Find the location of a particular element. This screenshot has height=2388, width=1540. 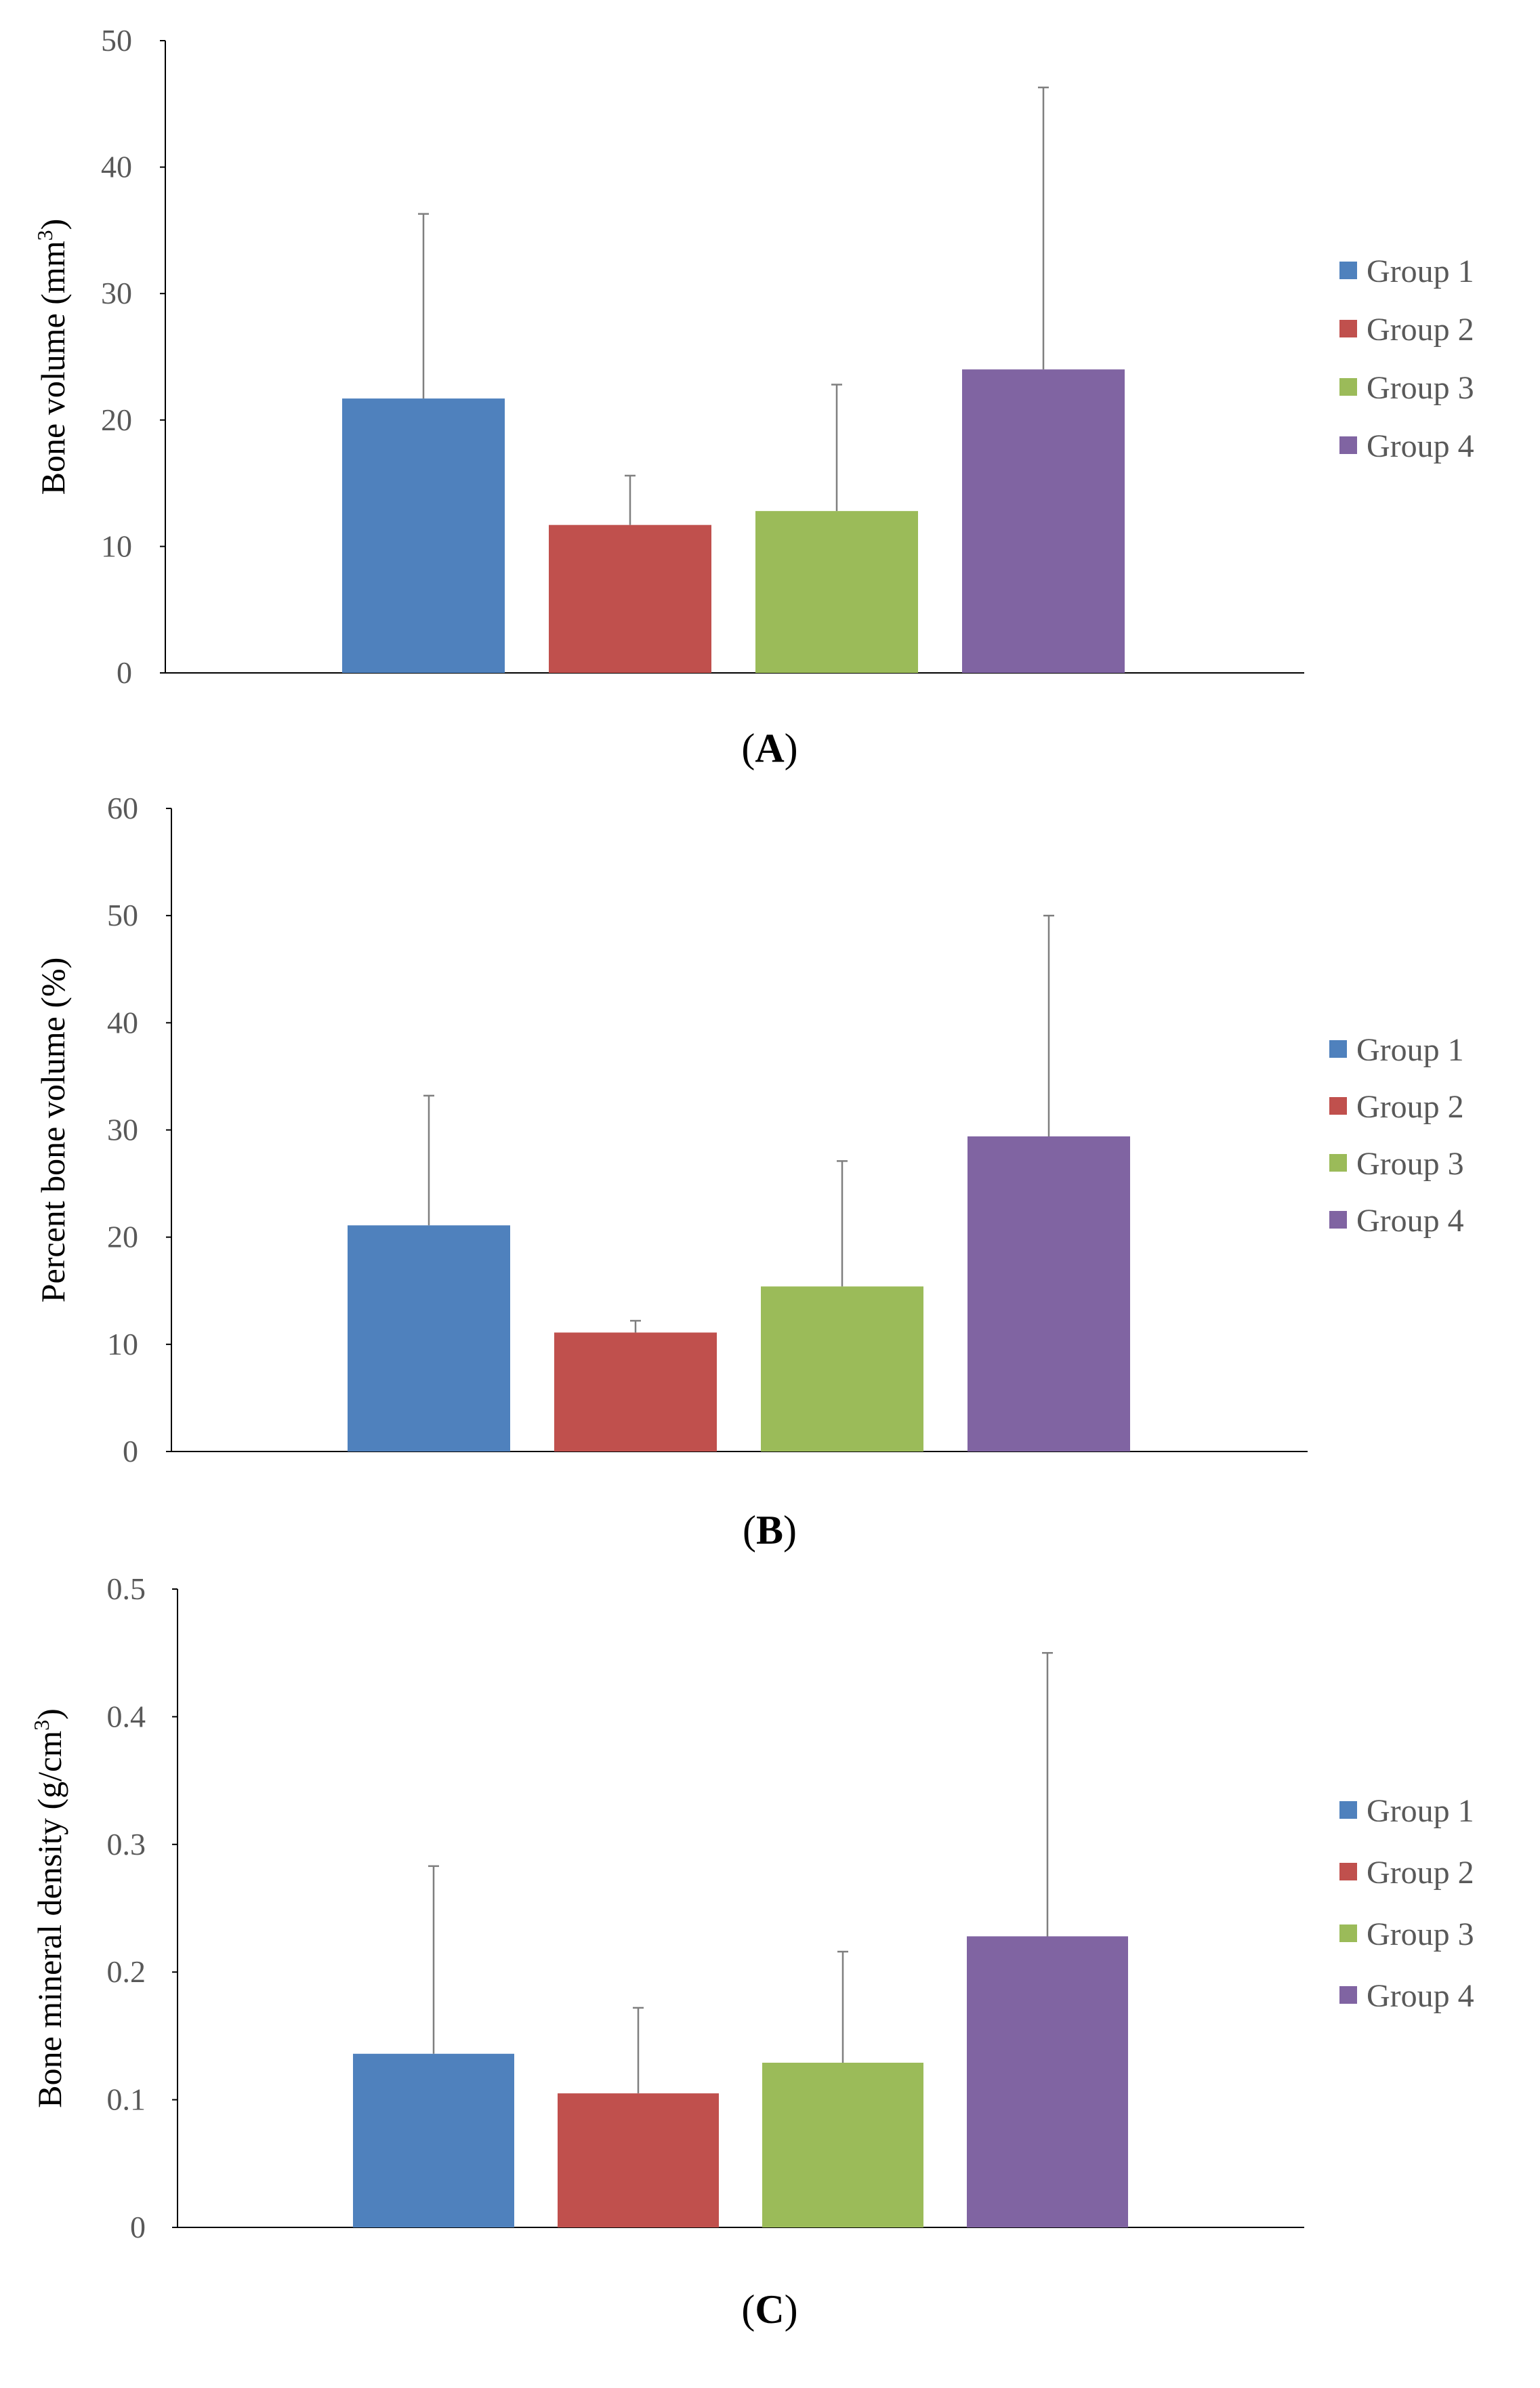

y-tick-label: 0.1 is located at coordinates (126, 2099).